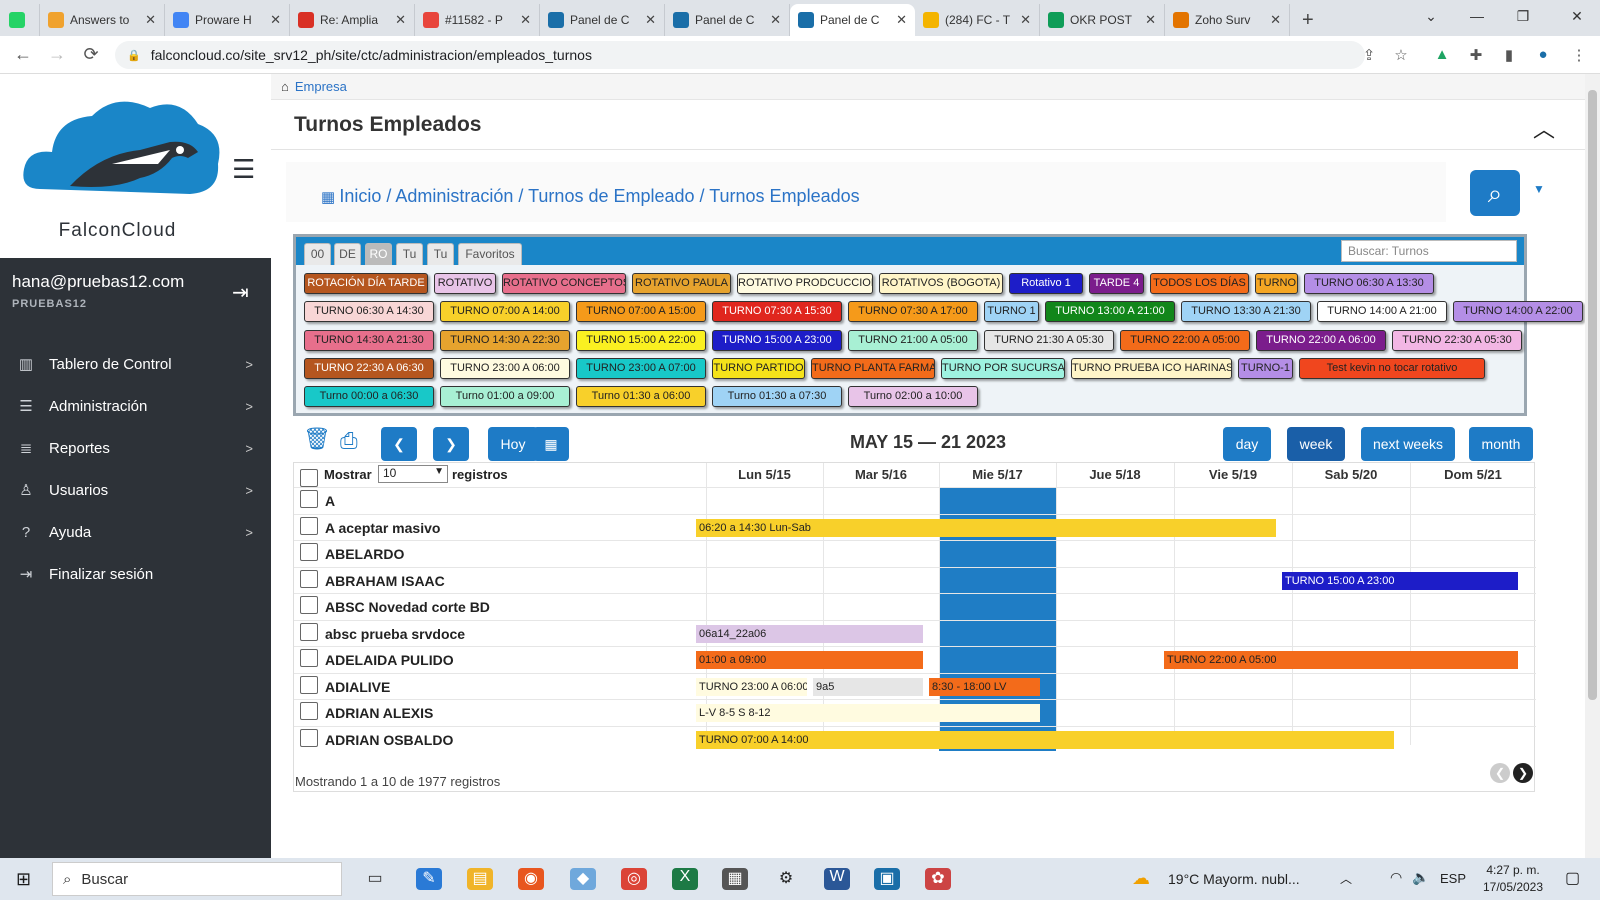 Image resolution: width=1600 pixels, height=900 pixels. What do you see at coordinates (868, 686) in the screenshot?
I see `shift-event: 9a5` at bounding box center [868, 686].